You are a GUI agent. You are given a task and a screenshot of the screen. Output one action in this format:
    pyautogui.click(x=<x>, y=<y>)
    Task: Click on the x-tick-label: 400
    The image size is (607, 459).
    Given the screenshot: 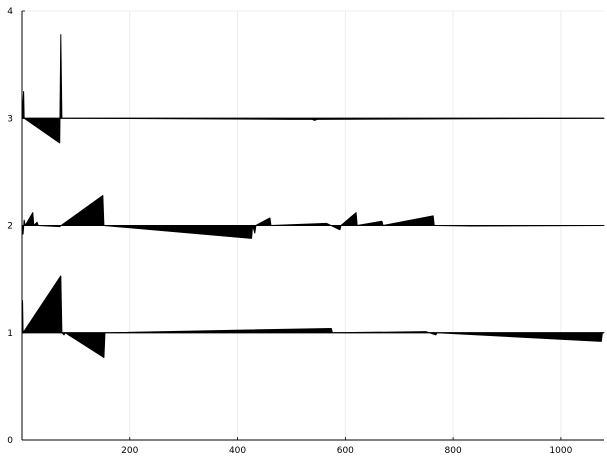 What is the action you would take?
    pyautogui.click(x=237, y=451)
    